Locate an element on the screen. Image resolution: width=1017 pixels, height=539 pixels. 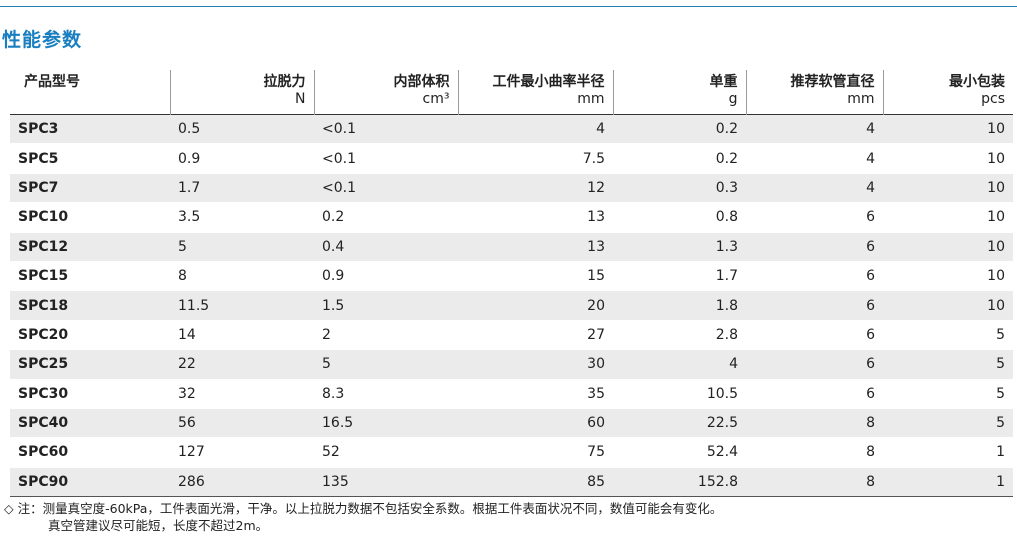
cell-min-curvature-radius: 60 is located at coordinates (535, 423).